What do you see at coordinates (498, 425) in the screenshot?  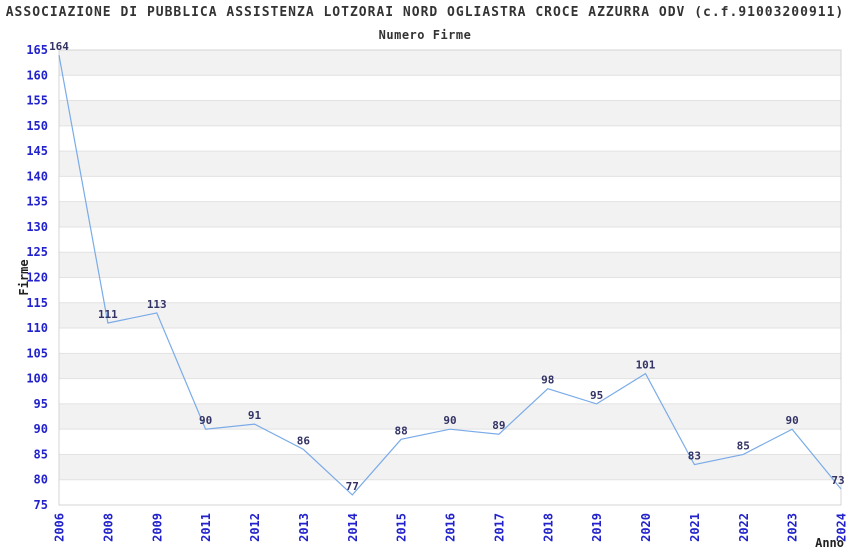 I see `data-point-label: 89` at bounding box center [498, 425].